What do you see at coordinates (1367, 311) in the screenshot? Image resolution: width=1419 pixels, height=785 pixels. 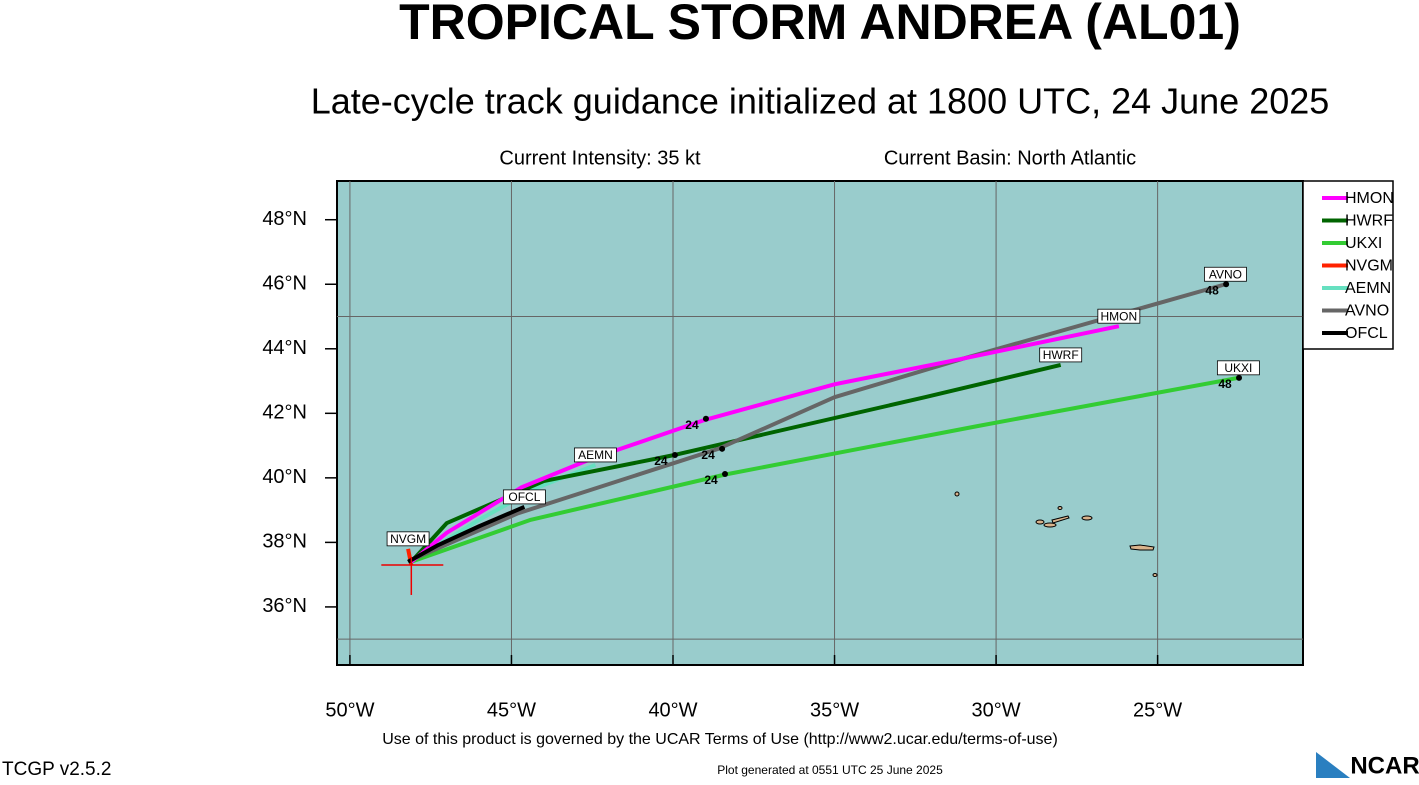 I see `legend-label: AVNO` at bounding box center [1367, 311].